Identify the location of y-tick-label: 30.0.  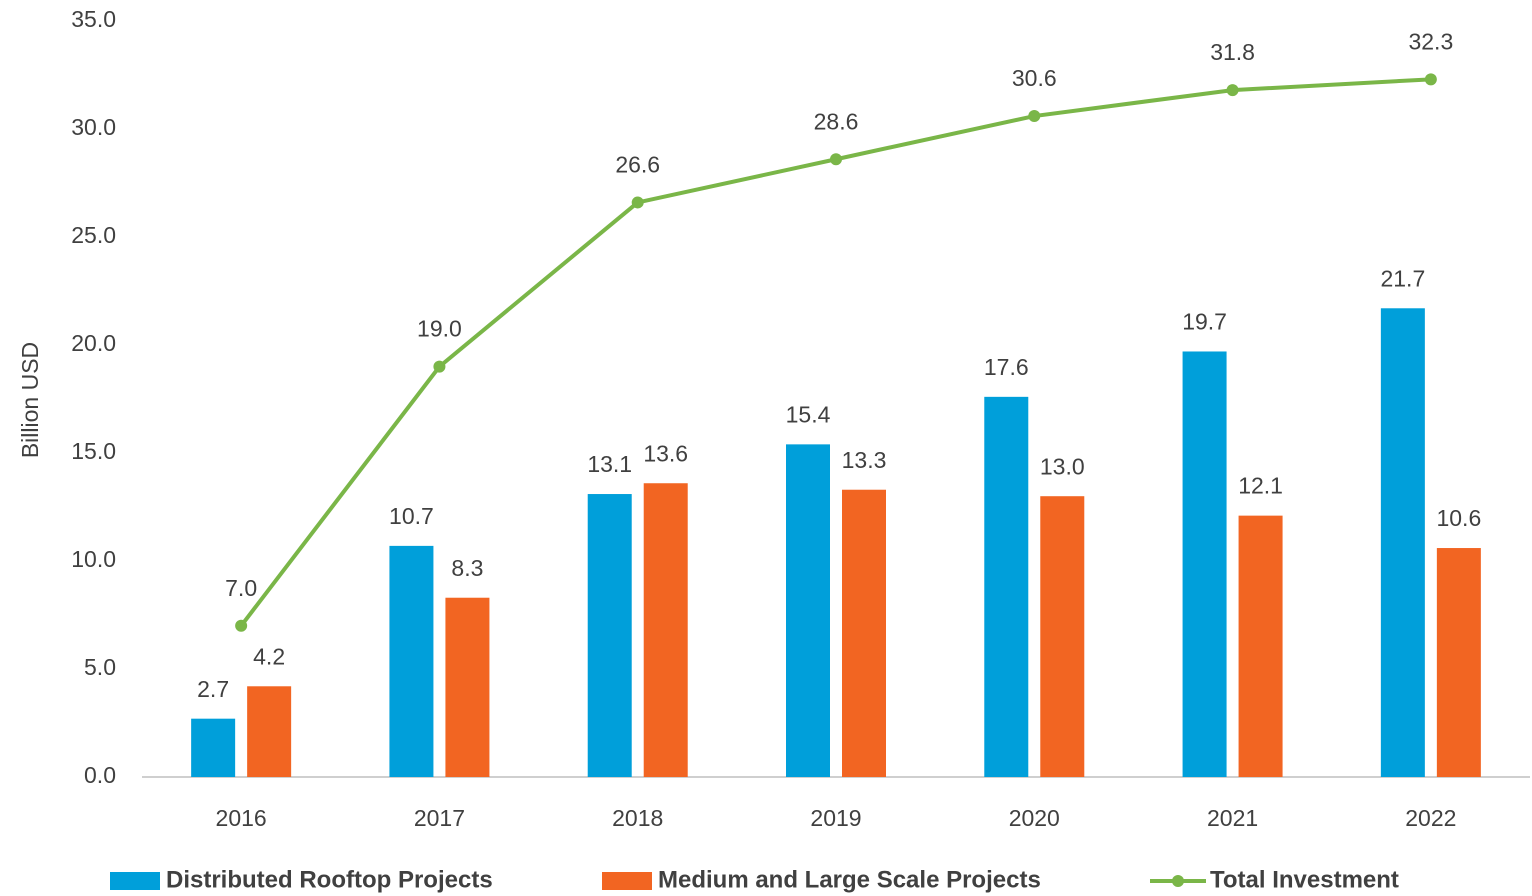
(93, 127).